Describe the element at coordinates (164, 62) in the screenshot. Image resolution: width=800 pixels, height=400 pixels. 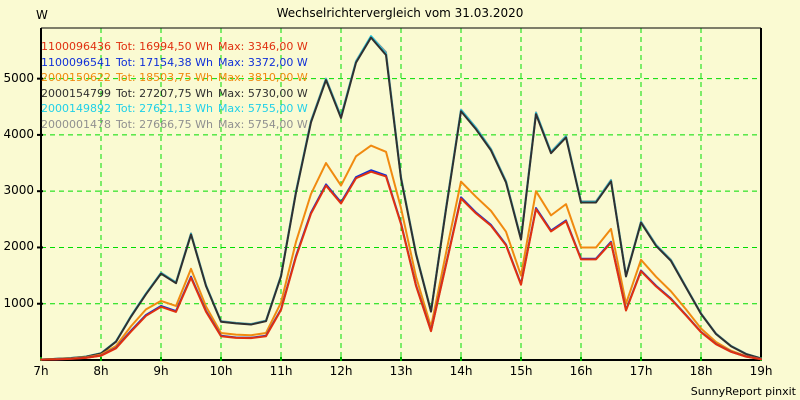
I see `legend-total: Tot: 17154,38 Wh` at that location.